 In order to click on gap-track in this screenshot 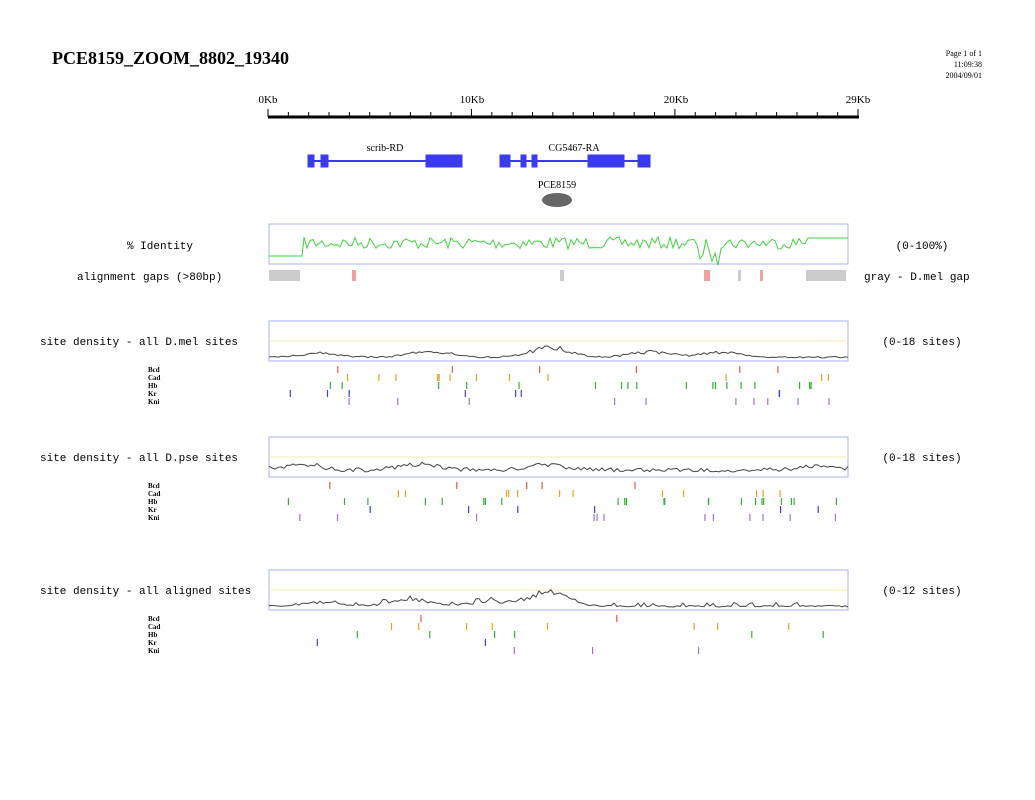, I will do `click(557, 275)`.